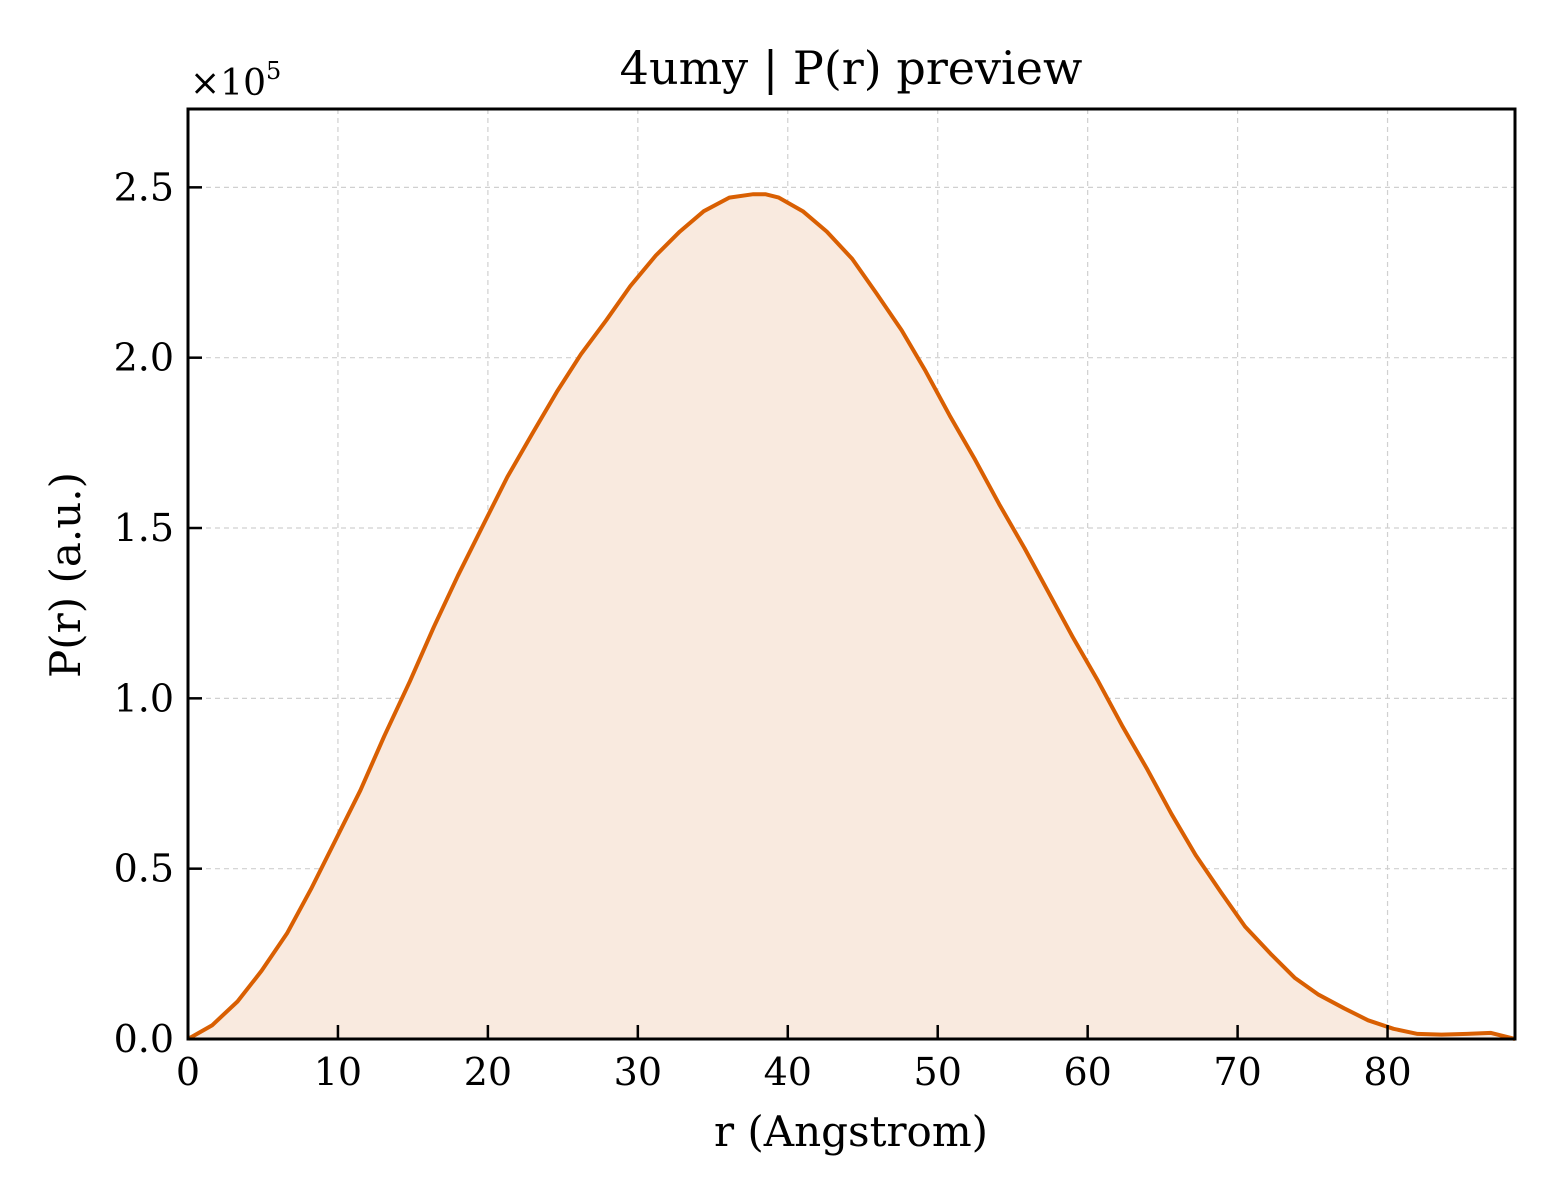 The image size is (1560, 1200). I want to click on x-tick-label: 10, so click(338, 1072).